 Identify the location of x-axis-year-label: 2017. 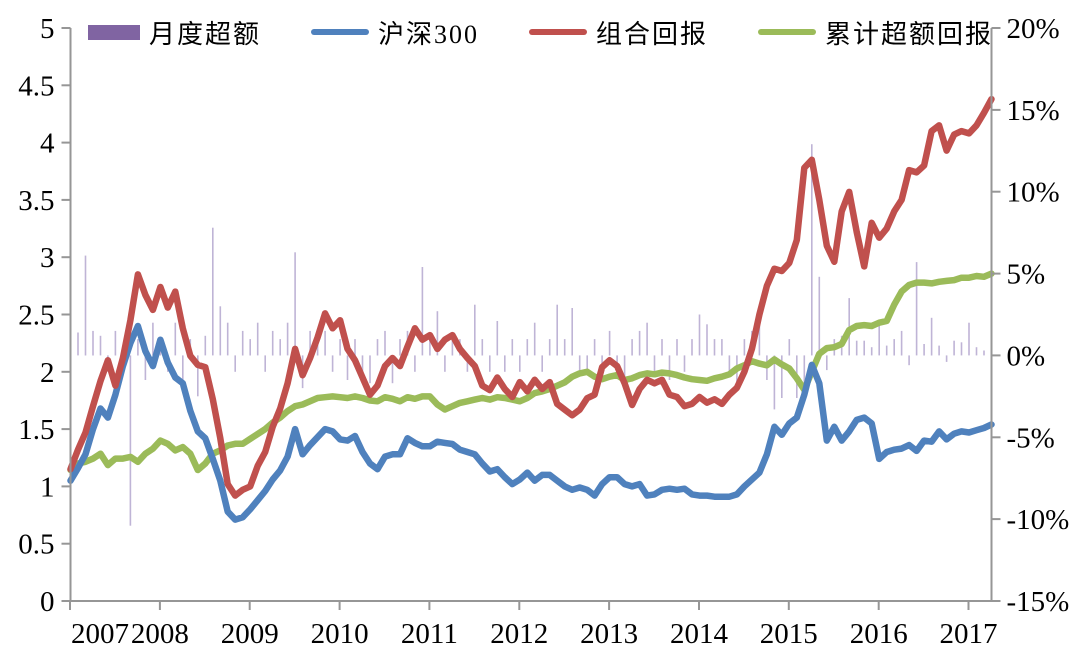
(969, 634).